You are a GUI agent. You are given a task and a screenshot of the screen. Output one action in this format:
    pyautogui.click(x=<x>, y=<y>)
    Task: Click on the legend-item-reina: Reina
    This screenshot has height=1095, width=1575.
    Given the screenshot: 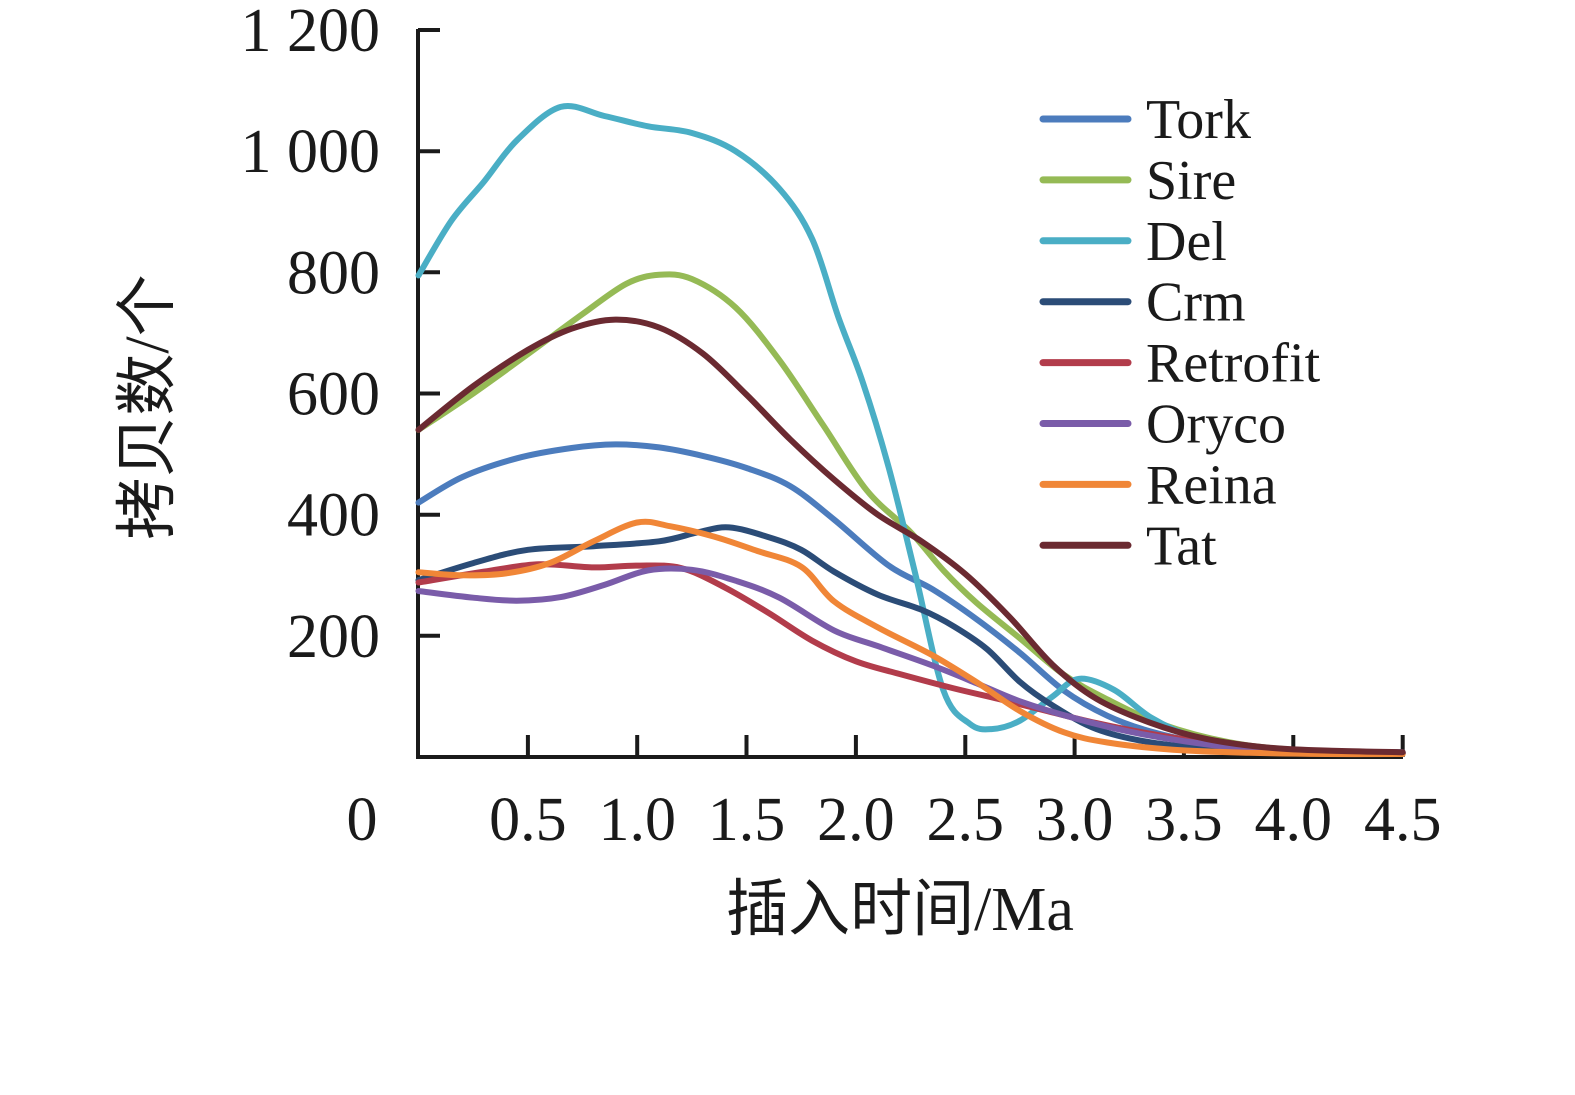 What is the action you would take?
    pyautogui.click(x=1158, y=485)
    